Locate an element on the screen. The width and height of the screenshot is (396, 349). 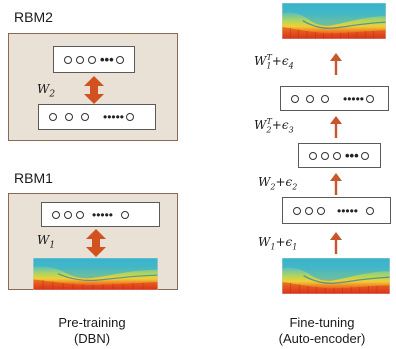
pretraining-caption: Pre-training (DBN) is located at coordinates (92, 331).